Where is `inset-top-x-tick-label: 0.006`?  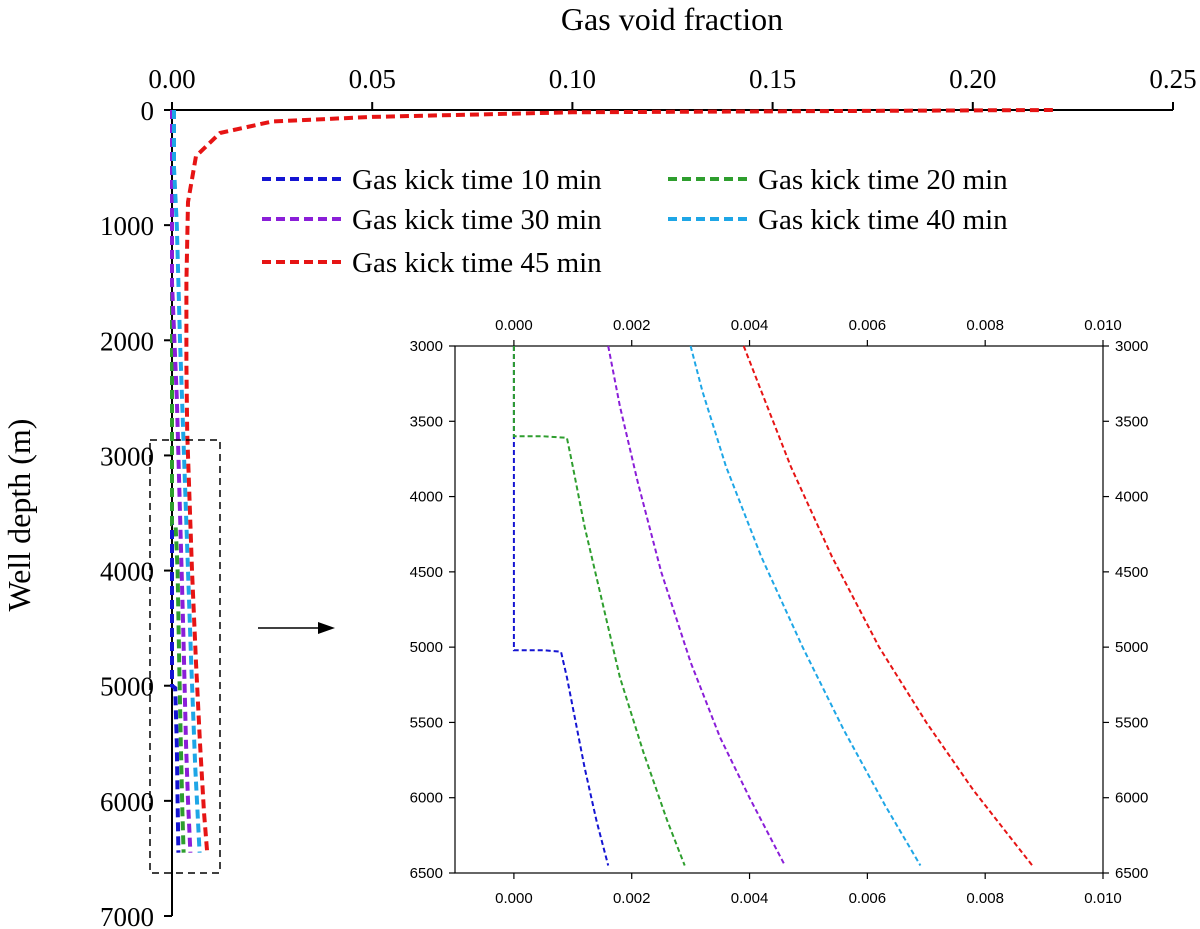 inset-top-x-tick-label: 0.006 is located at coordinates (868, 325).